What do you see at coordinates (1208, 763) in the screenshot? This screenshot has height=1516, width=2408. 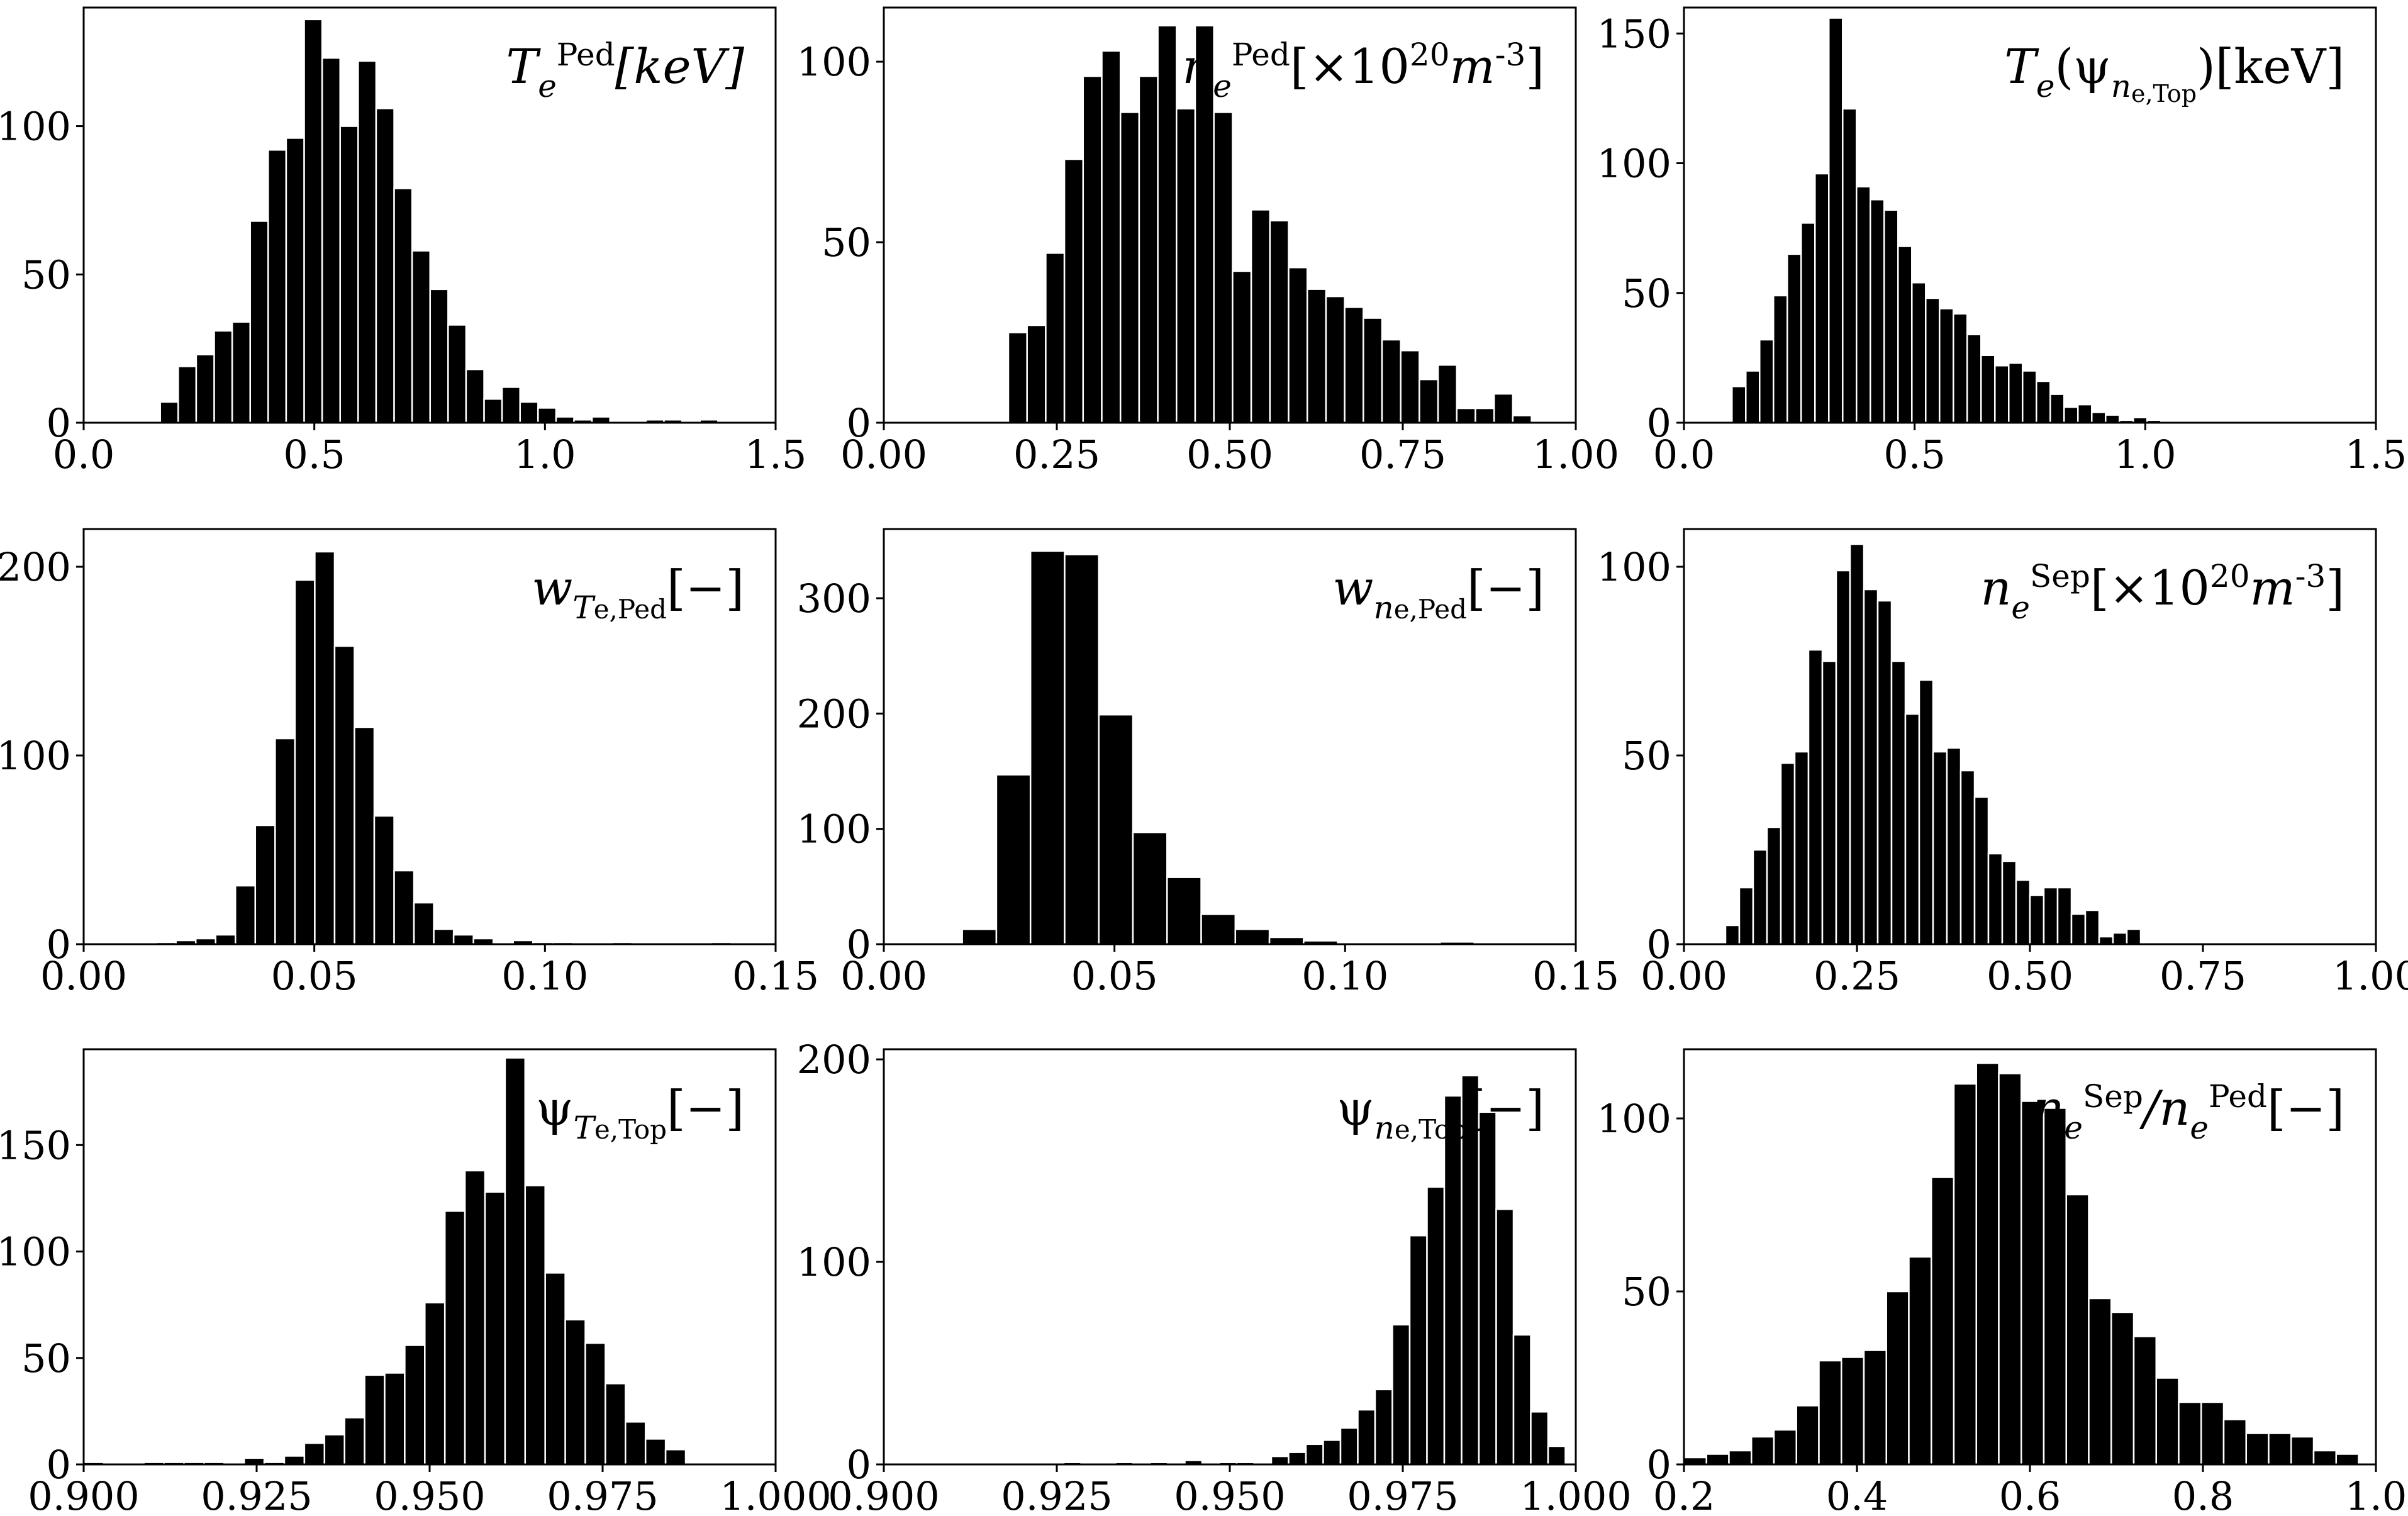 I see `histogram-panel-5: 0.00 0.05 0.10 0.15 0 100 200 300 wne,Ped[−]` at bounding box center [1208, 763].